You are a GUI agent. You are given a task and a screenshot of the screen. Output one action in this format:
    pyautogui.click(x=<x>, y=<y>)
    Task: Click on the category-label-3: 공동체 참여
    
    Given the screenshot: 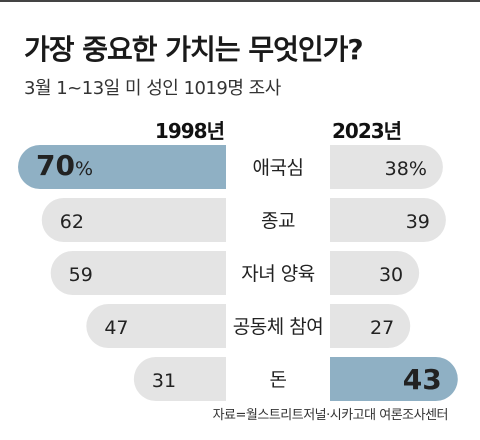 What is the action you would take?
    pyautogui.click(x=278, y=327)
    